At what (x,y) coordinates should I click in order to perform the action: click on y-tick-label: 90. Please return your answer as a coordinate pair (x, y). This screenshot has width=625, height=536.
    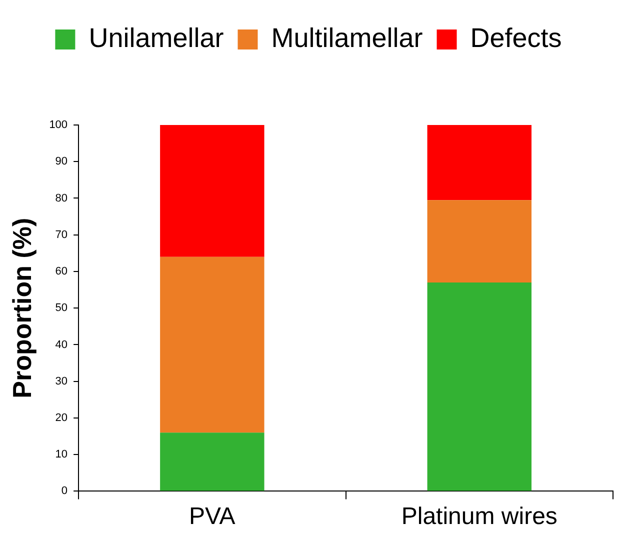
    Looking at the image, I should click on (61, 162).